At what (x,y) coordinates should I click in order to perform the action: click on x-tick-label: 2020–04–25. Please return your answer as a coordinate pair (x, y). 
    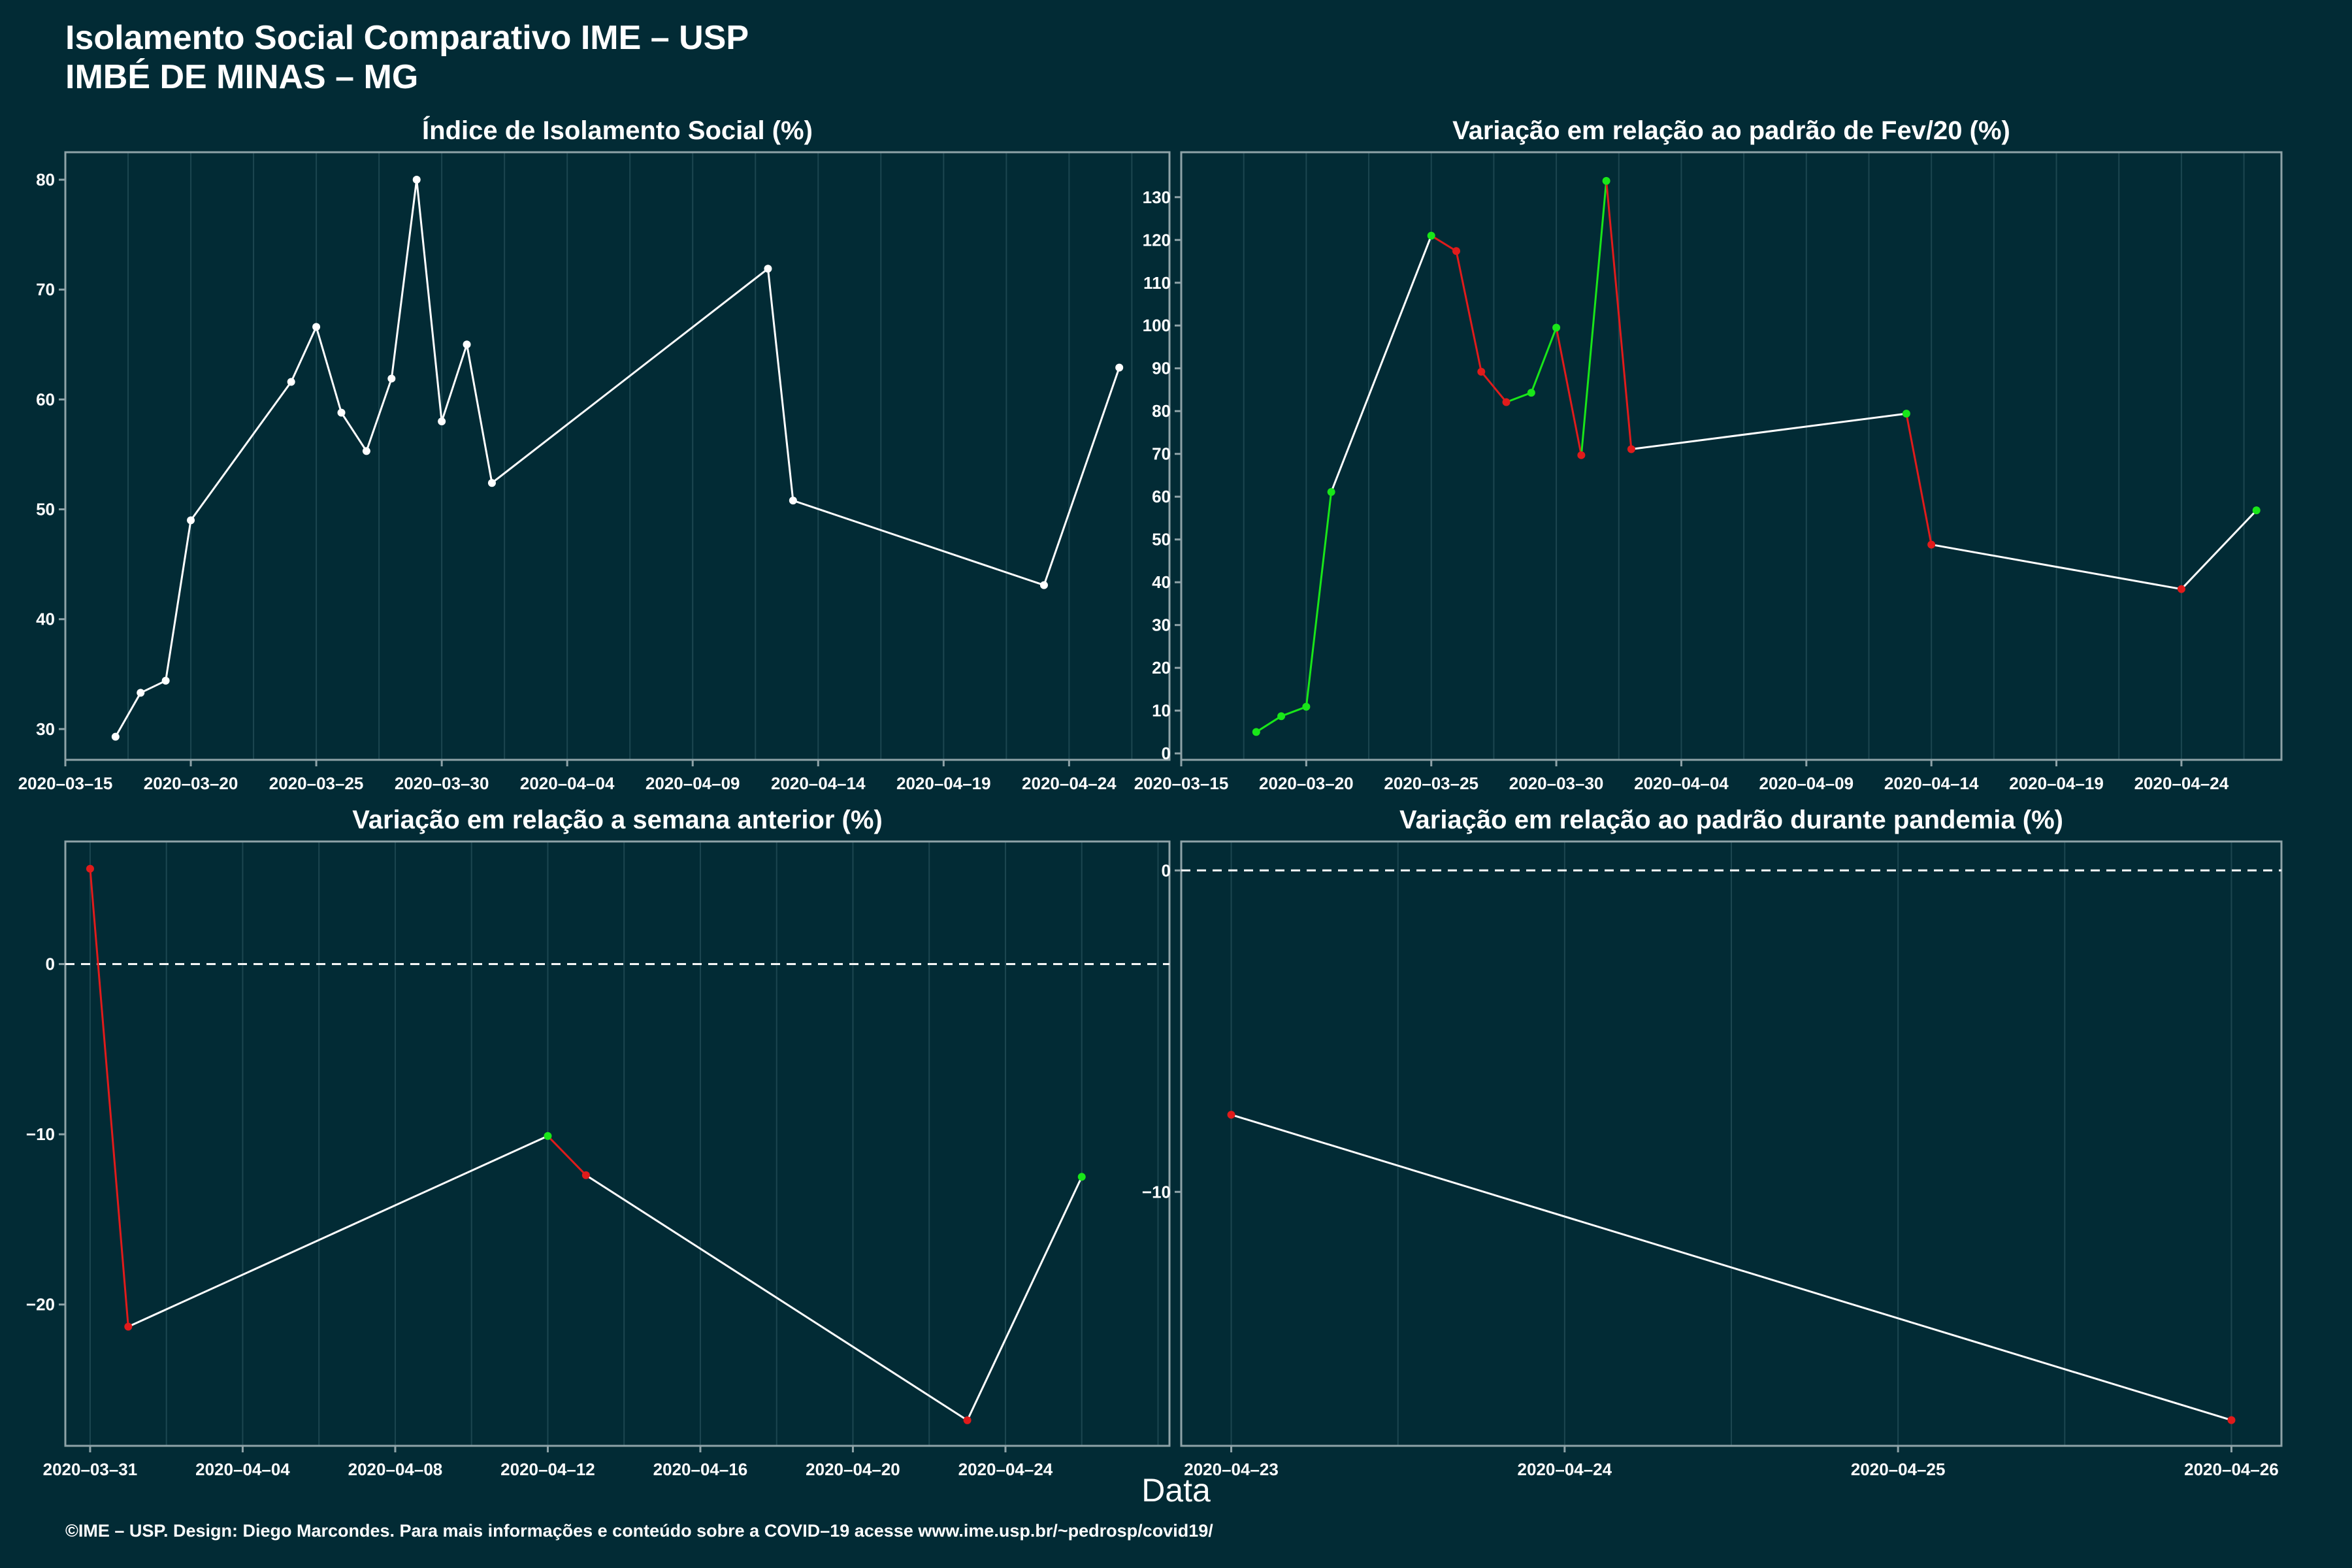
    Looking at the image, I should click on (1898, 1469).